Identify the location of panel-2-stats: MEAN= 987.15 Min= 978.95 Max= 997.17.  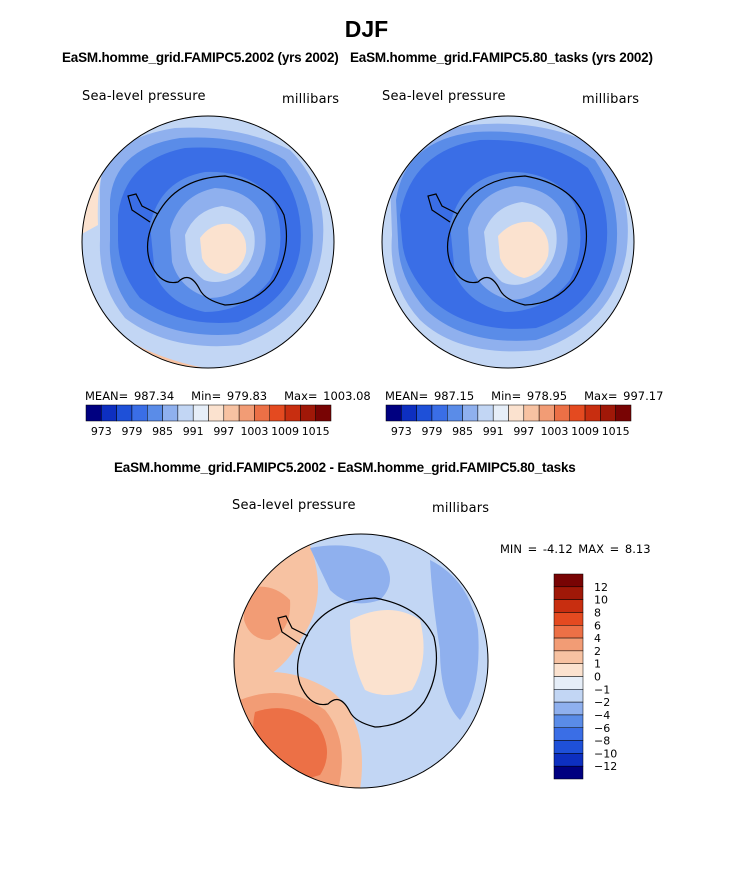
(524, 396).